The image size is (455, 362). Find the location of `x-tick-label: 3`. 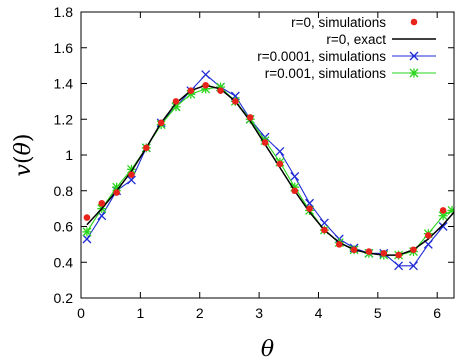

x-tick-label: 3 is located at coordinates (259, 313).